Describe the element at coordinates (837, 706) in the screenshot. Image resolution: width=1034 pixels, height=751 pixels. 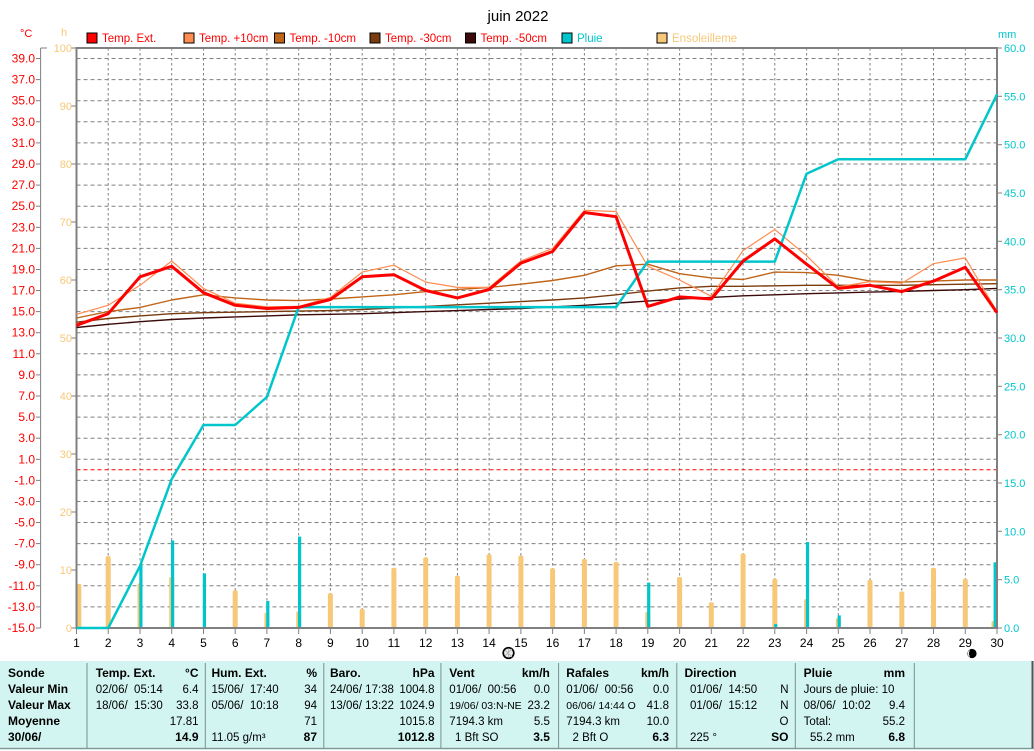
I see `svg-text: 08/06/ 10:02` at that location.